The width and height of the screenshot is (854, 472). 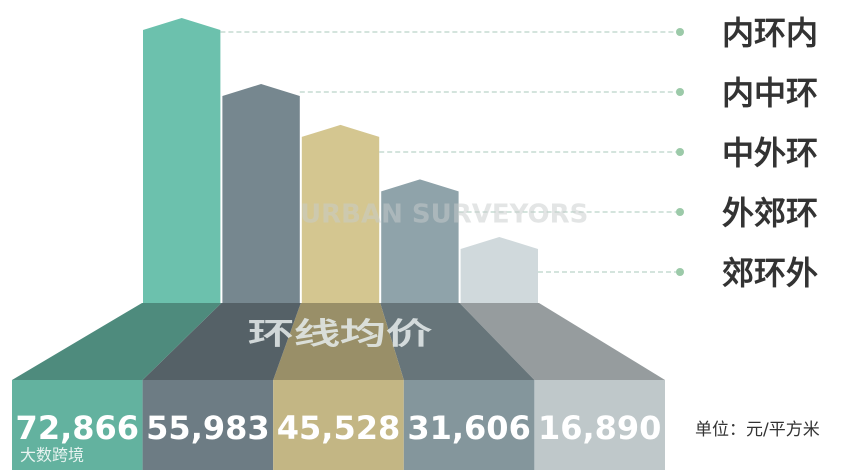 What do you see at coordinates (770, 153) in the screenshot?
I see `category-label: 中外环` at bounding box center [770, 153].